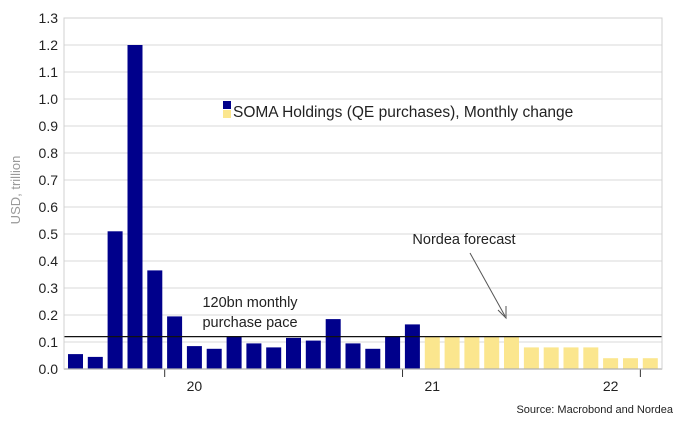 The height and width of the screenshot is (431, 683). Describe the element at coordinates (227, 114) in the screenshot. I see `legend-swatch-forecast` at that location.